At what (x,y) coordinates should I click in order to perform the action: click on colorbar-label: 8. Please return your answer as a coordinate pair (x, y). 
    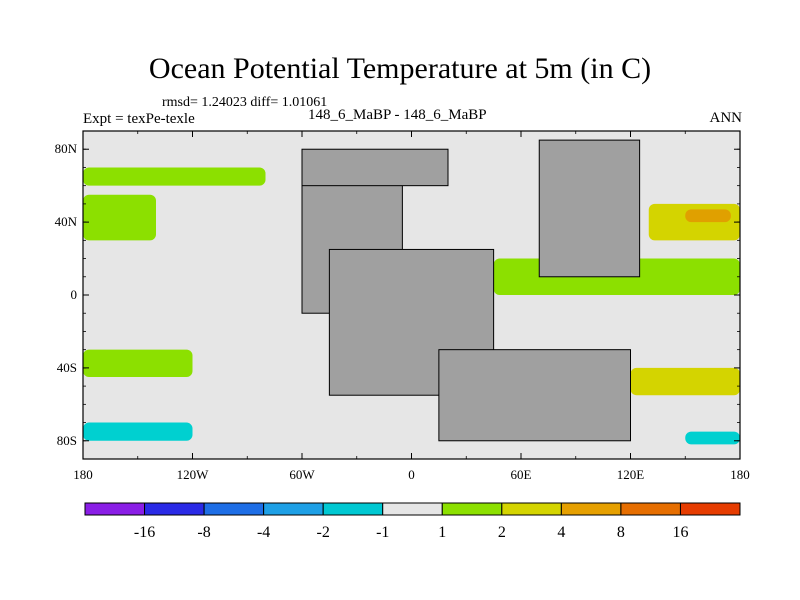
    Looking at the image, I should click on (621, 532).